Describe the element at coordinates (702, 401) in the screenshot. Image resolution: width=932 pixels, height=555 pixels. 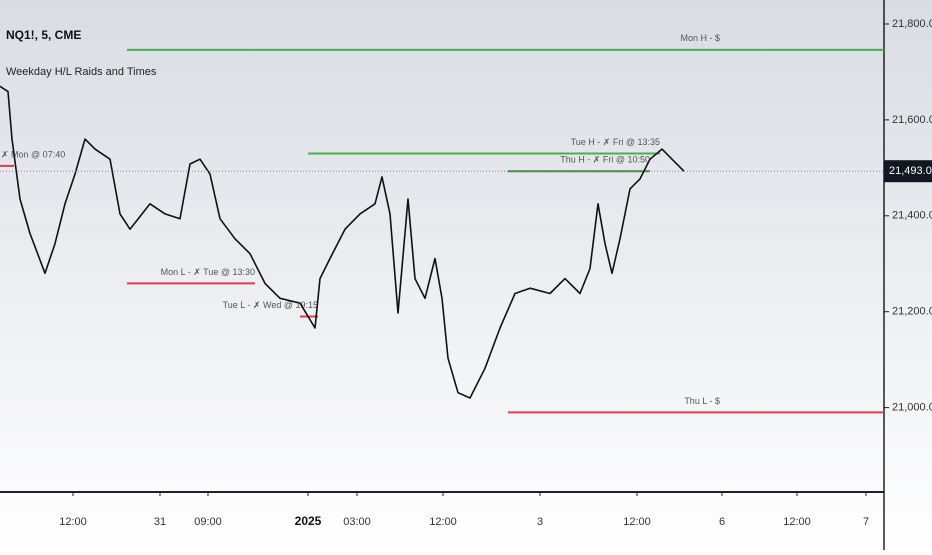
I see `level-label: Thu L - $` at that location.